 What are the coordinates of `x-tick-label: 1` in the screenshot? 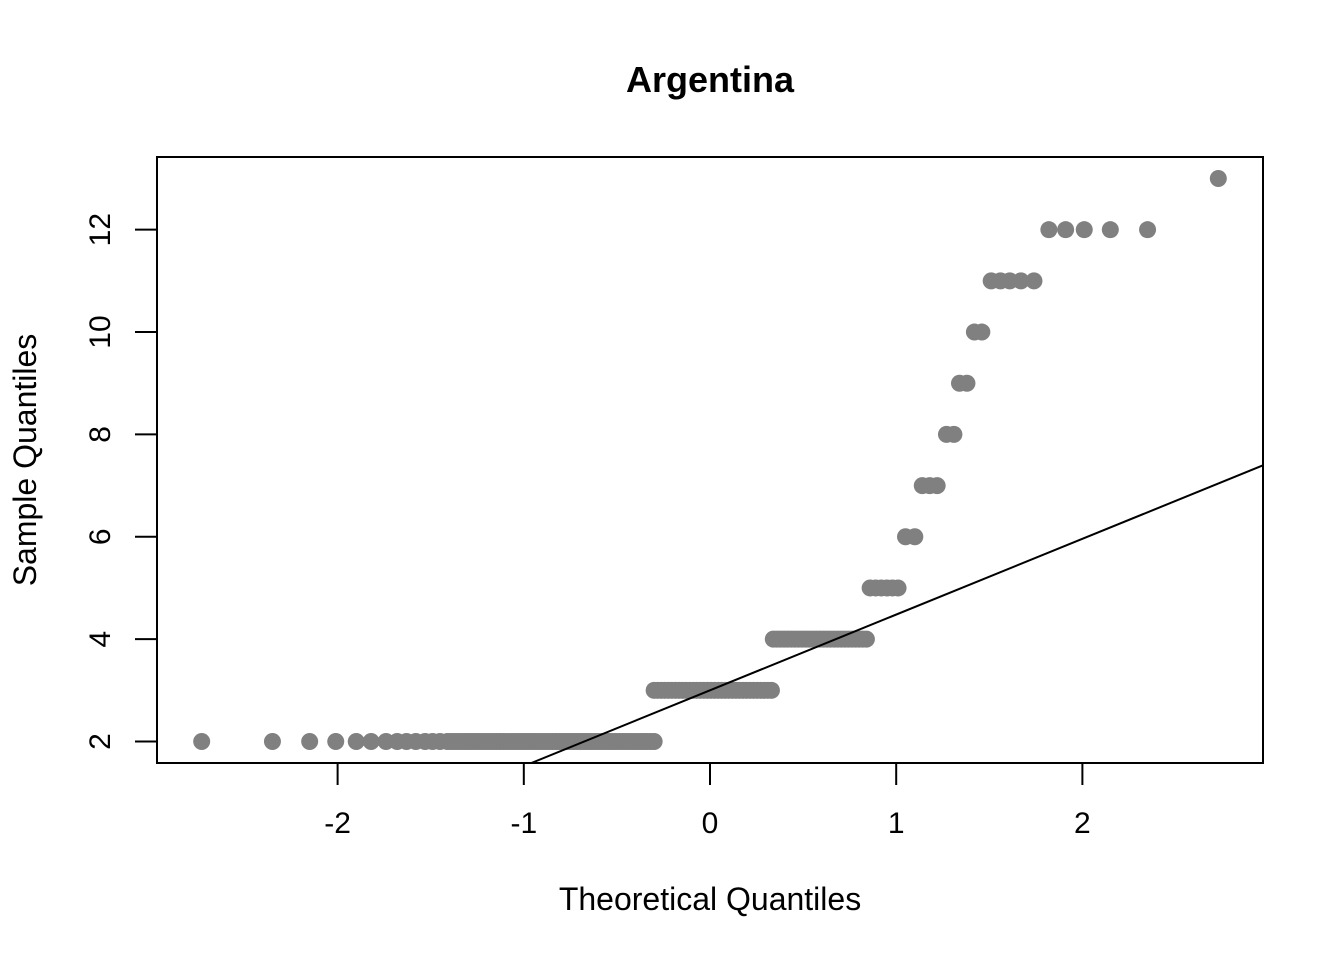 It's located at (896, 823).